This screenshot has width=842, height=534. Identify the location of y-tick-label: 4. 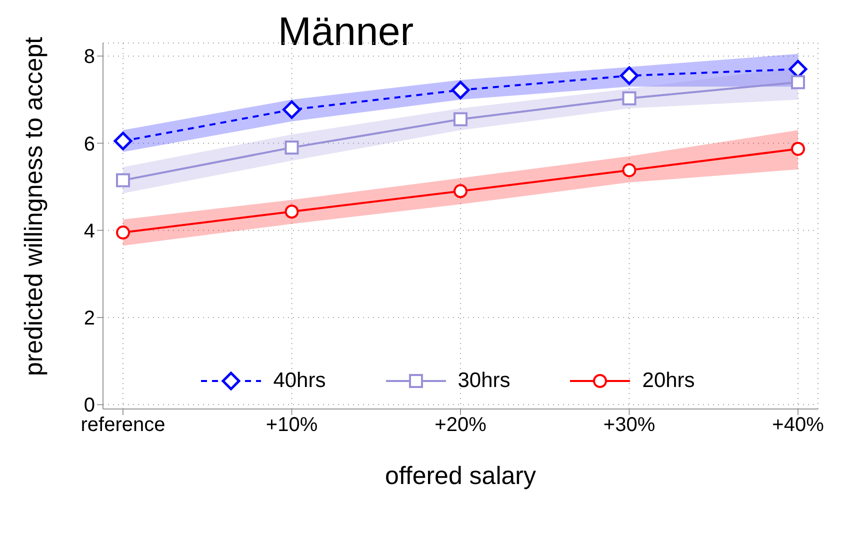
(89, 231).